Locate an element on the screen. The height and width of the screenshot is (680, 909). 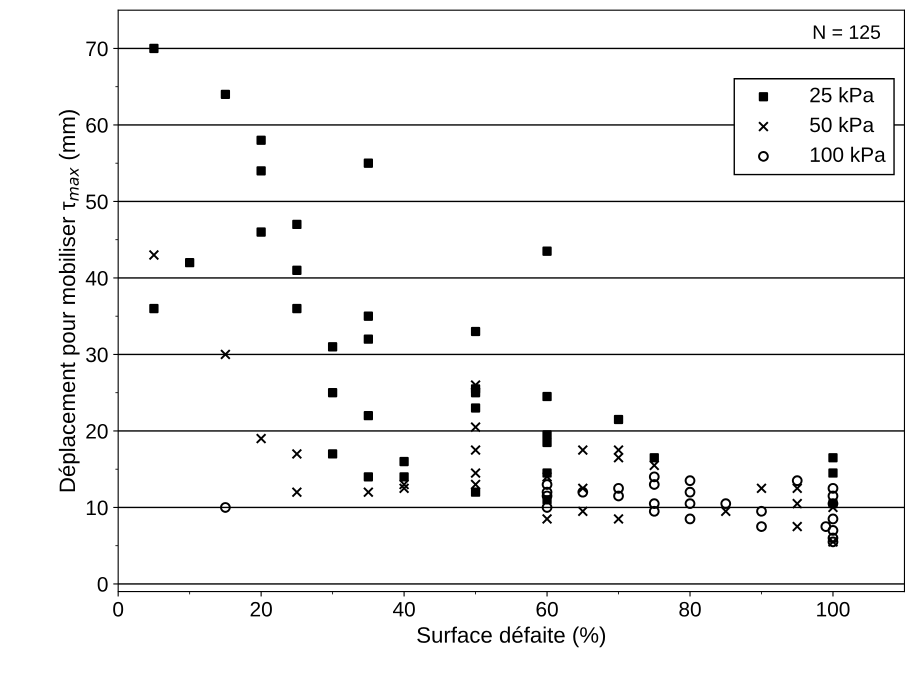
x-tick-label: 40 is located at coordinates (403, 609).